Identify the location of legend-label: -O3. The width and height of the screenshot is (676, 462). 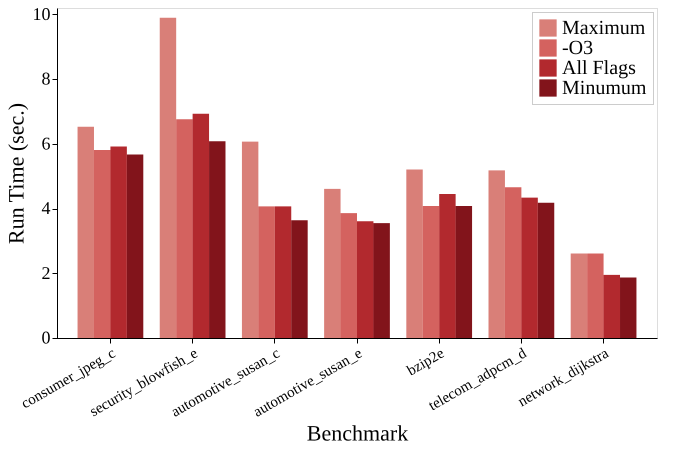
(578, 48).